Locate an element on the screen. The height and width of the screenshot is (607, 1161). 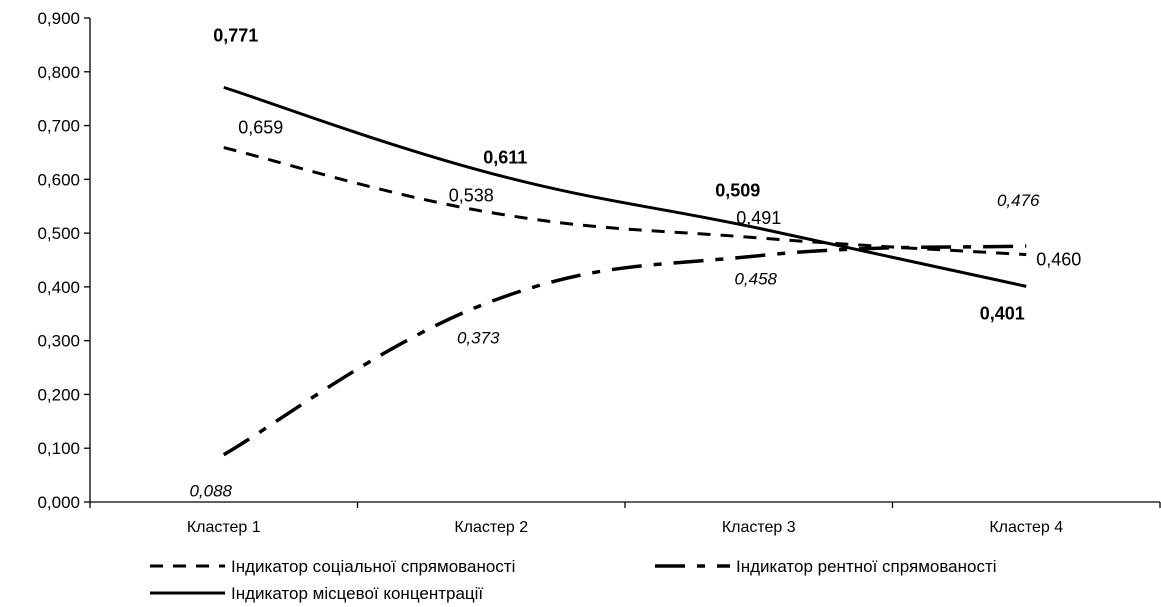
data-label-local: 0,509 is located at coordinates (737, 190).